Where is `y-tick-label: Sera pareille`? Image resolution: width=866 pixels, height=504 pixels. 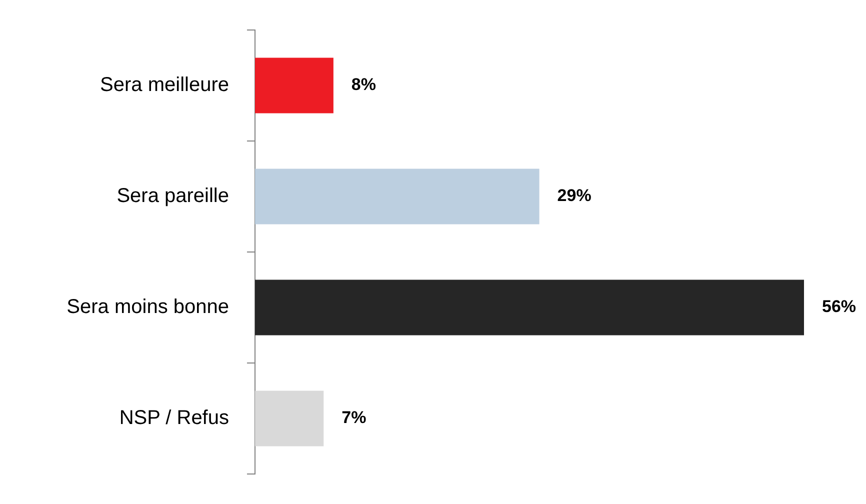 y-tick-label: Sera pareille is located at coordinates (172, 196).